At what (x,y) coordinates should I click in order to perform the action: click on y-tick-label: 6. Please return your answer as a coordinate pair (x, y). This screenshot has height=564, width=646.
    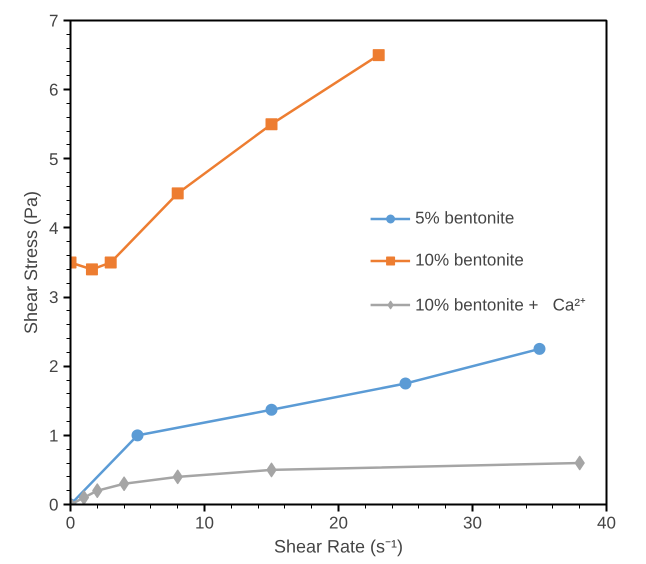
    Looking at the image, I should click on (54, 90).